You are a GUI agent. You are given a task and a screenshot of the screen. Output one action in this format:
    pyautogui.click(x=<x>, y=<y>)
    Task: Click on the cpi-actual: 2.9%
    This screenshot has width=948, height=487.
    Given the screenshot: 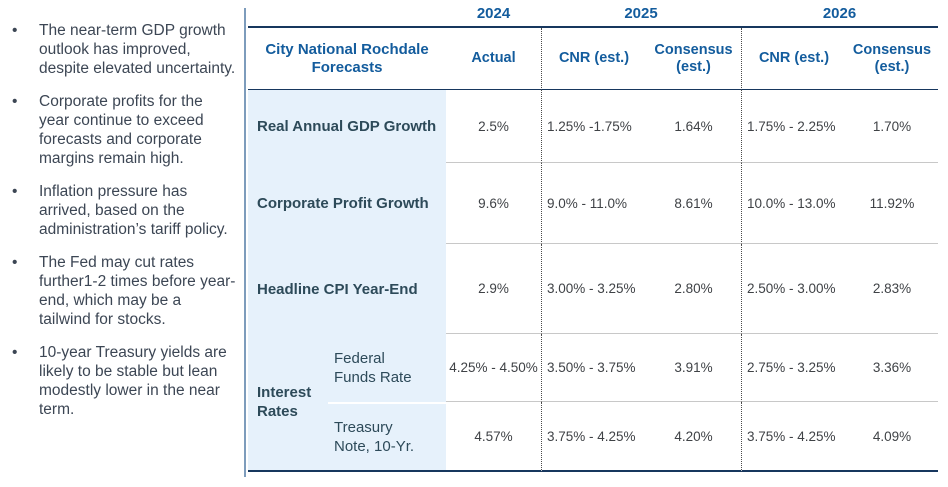 What is the action you would take?
    pyautogui.click(x=493, y=289)
    